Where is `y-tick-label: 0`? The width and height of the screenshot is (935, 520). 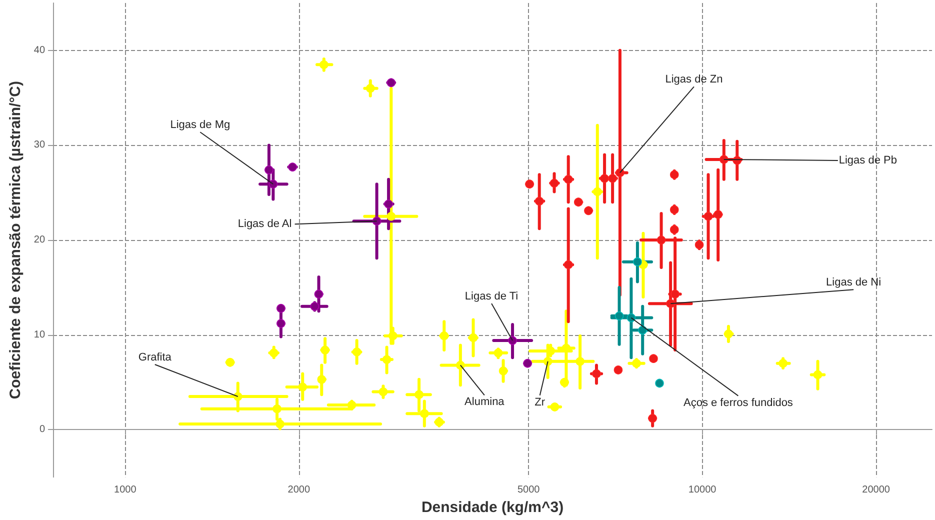 y-tick-label: 0 is located at coordinates (42, 430).